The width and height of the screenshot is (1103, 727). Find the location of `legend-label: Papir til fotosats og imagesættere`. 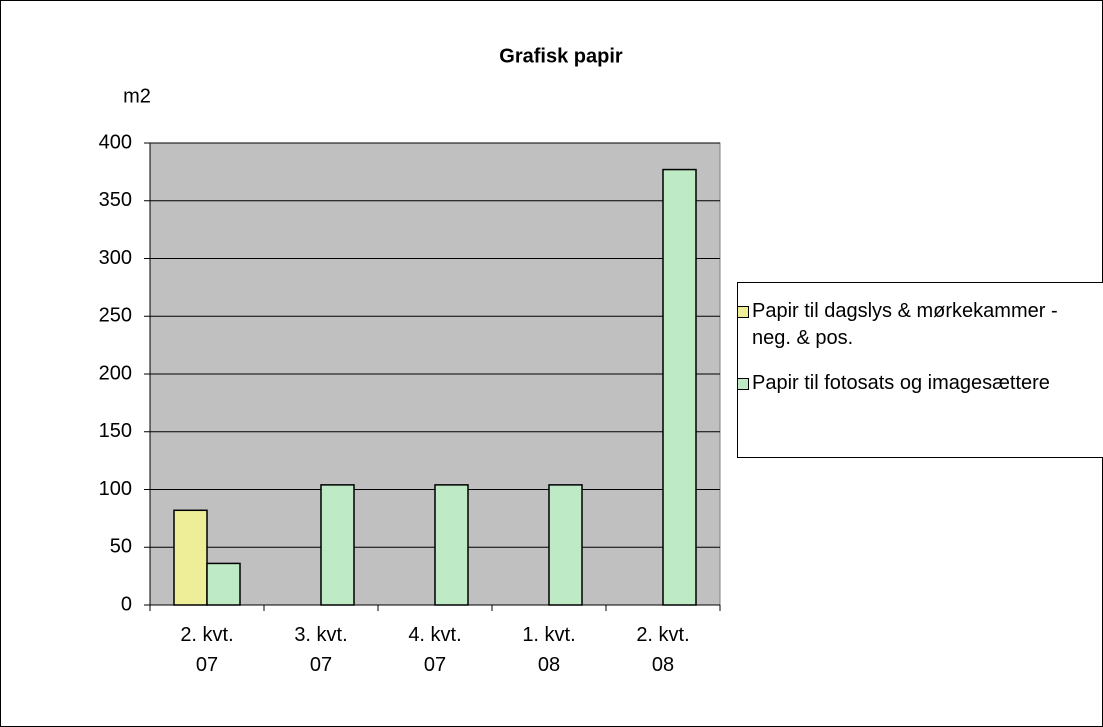

legend-label: Papir til fotosats og imagesættere is located at coordinates (901, 383).